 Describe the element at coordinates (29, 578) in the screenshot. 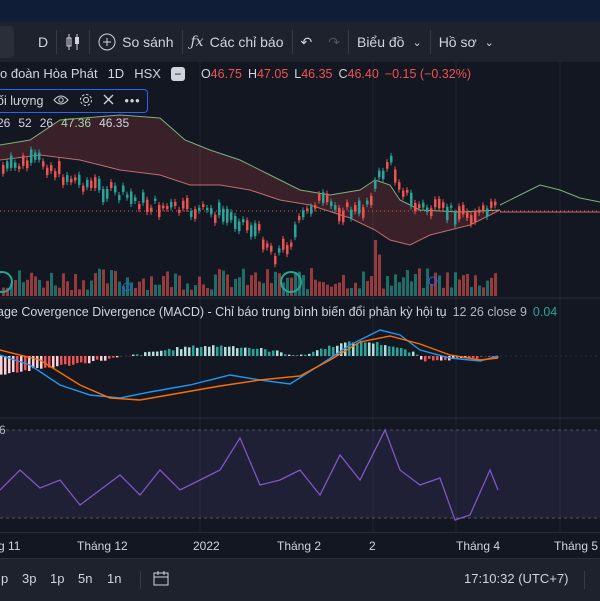

I see `range-button: 3p` at that location.